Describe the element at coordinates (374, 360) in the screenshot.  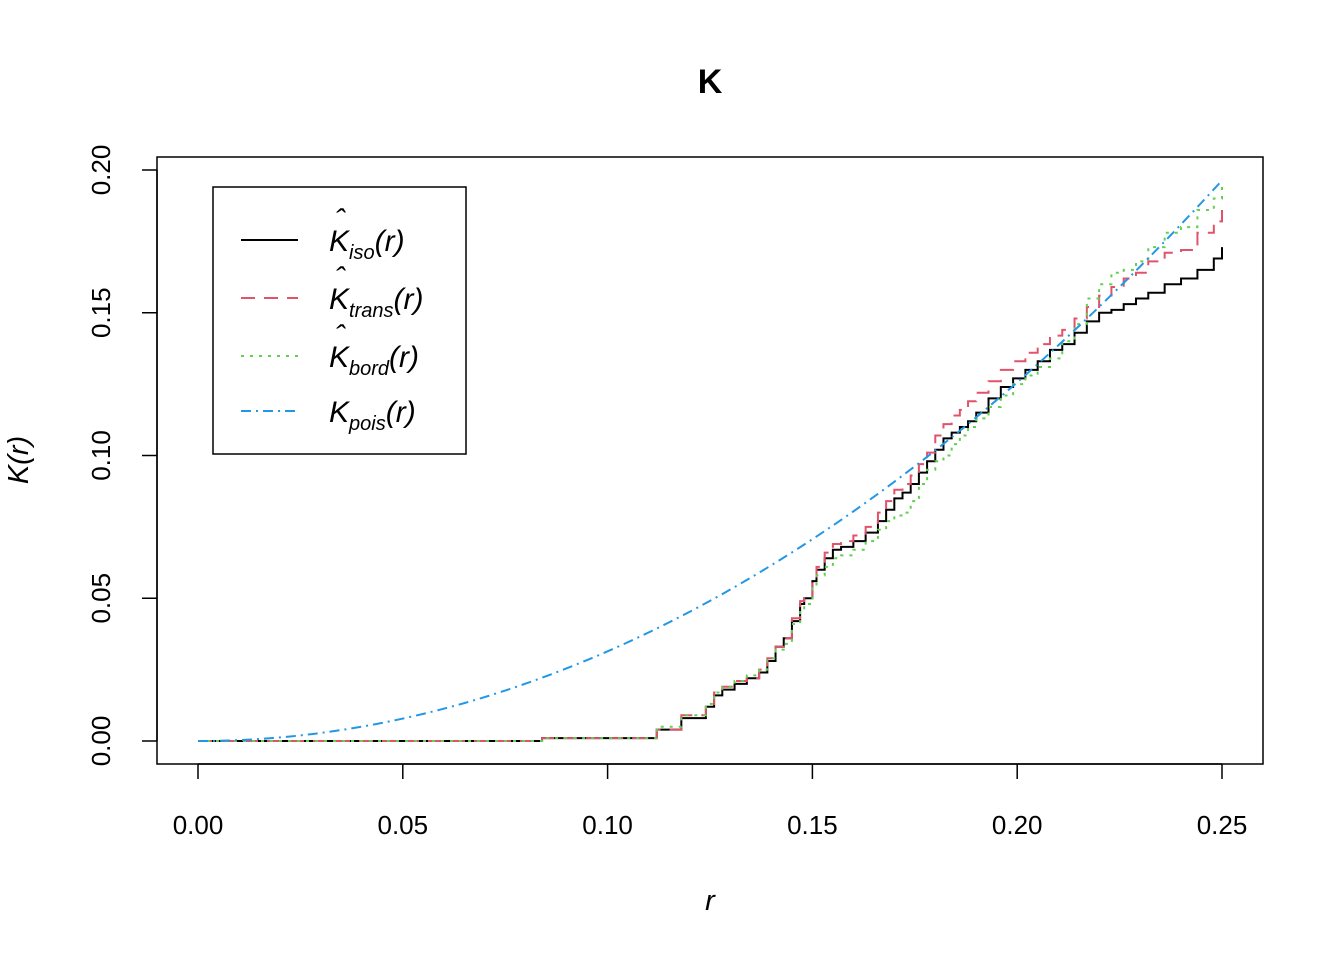
I see `legend-label-bord: Kbord(r)` at that location.